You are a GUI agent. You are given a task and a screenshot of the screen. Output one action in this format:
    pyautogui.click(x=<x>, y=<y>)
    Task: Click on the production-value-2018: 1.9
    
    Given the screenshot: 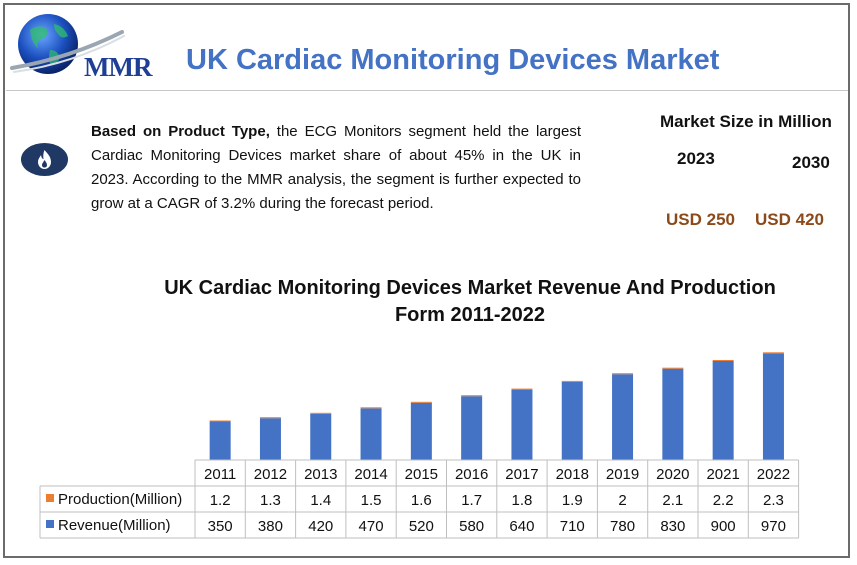 What is the action you would take?
    pyautogui.click(x=572, y=500)
    